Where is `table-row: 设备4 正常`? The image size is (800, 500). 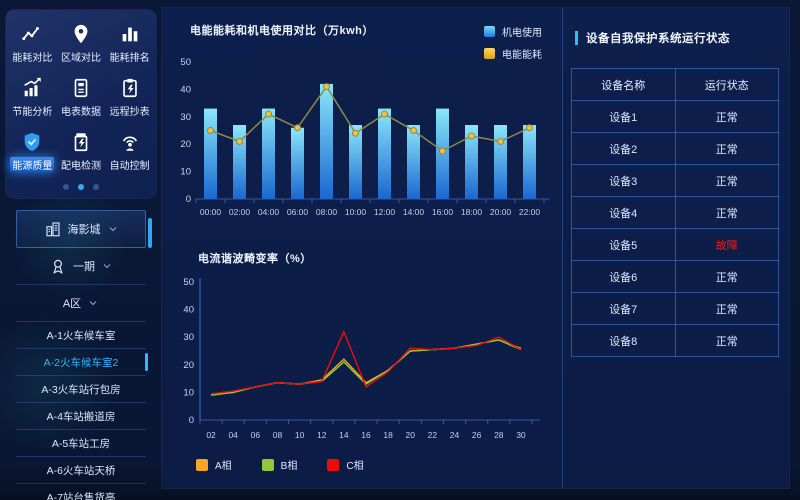 table-row: 设备4 正常 is located at coordinates (675, 212).